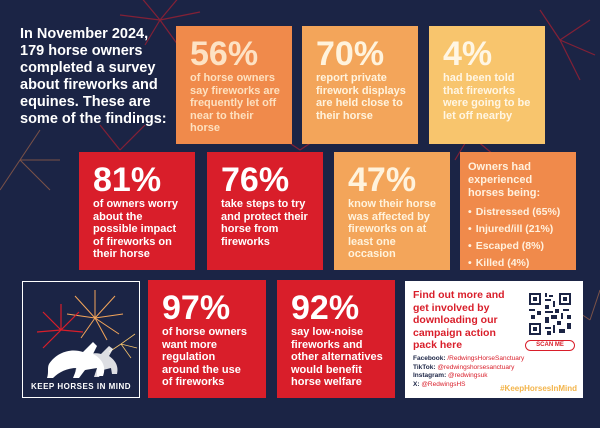 The image size is (600, 428). I want to click on instagram-line: Instagram: @redwingsuk, so click(498, 376).